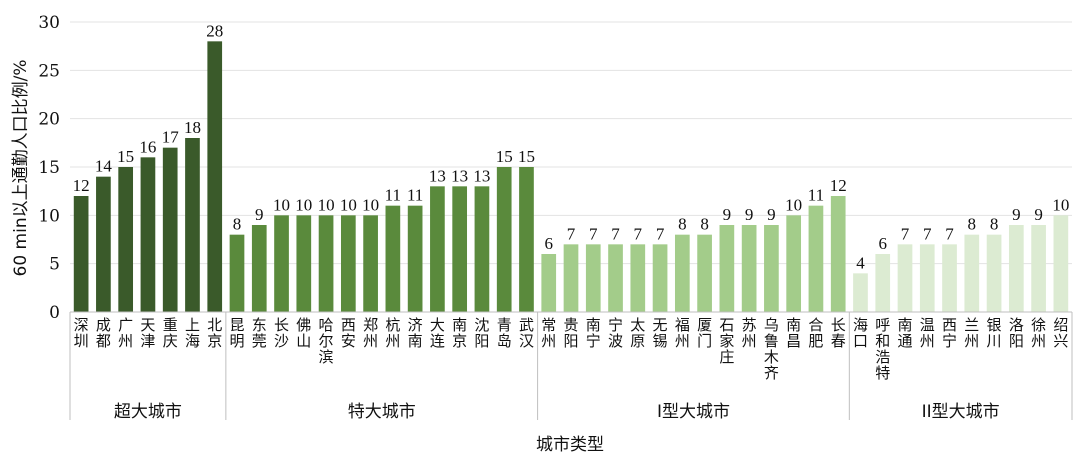 This screenshot has width=1080, height=460. Describe the element at coordinates (570, 333) in the screenshot. I see `category-label: 贵阳` at that location.